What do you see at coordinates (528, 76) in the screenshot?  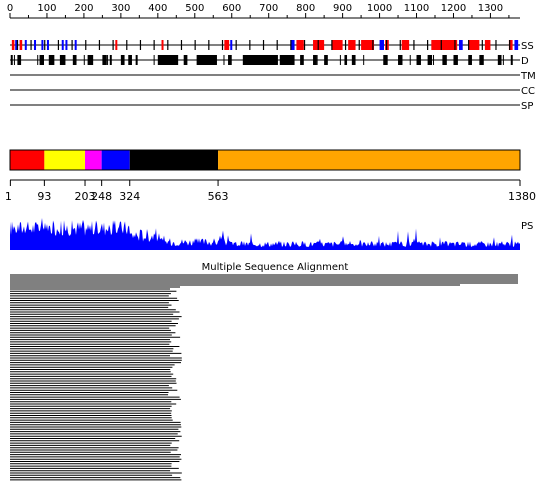 I see `track-label-tm: TM` at bounding box center [528, 76].